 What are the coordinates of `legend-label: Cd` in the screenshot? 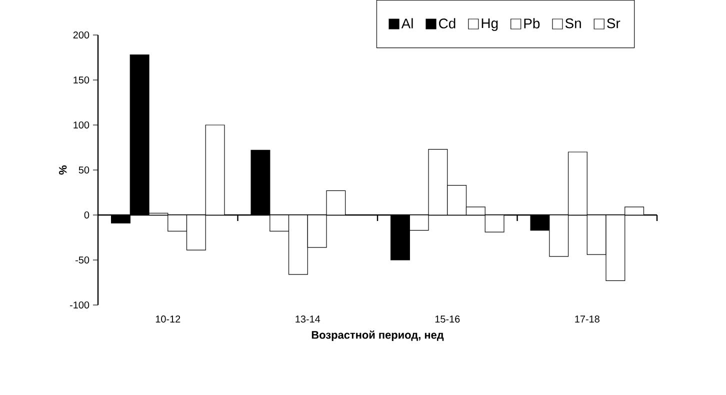 It's located at (447, 23).